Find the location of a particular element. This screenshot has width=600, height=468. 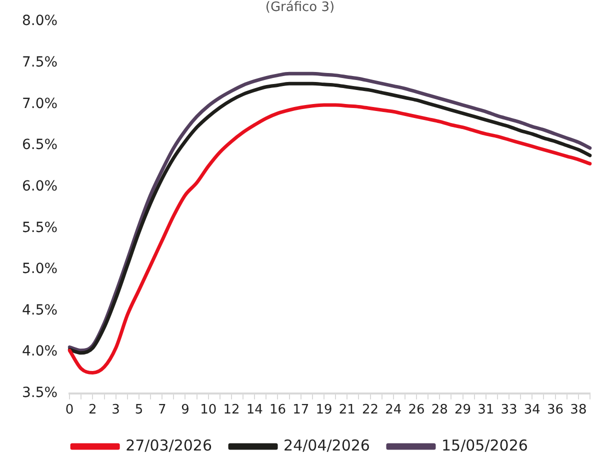

x-tick-label: 24 is located at coordinates (393, 410).